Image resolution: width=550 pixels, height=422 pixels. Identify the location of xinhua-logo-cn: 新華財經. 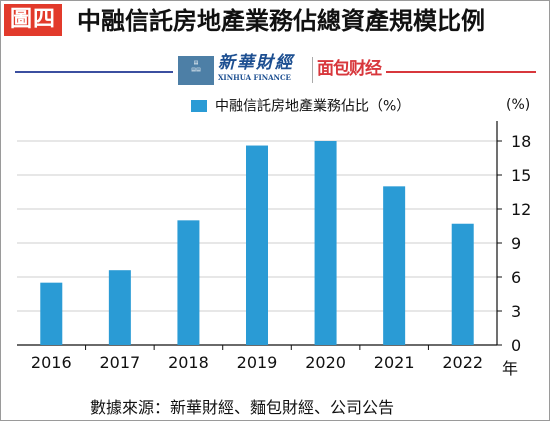
(256, 63).